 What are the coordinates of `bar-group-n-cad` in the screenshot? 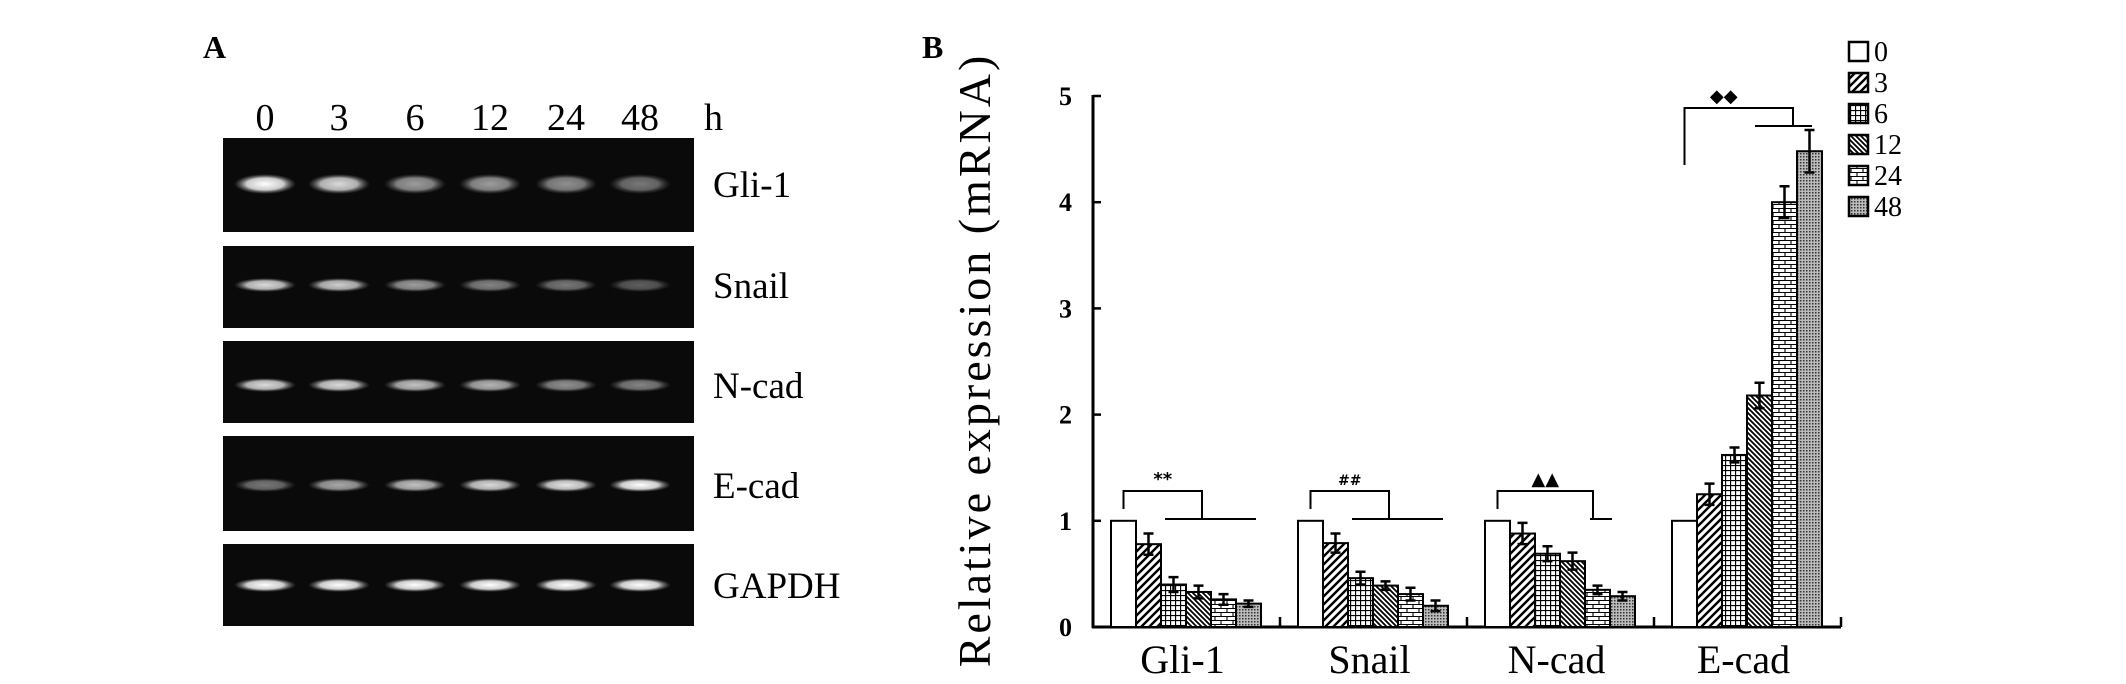 It's located at (1560, 574).